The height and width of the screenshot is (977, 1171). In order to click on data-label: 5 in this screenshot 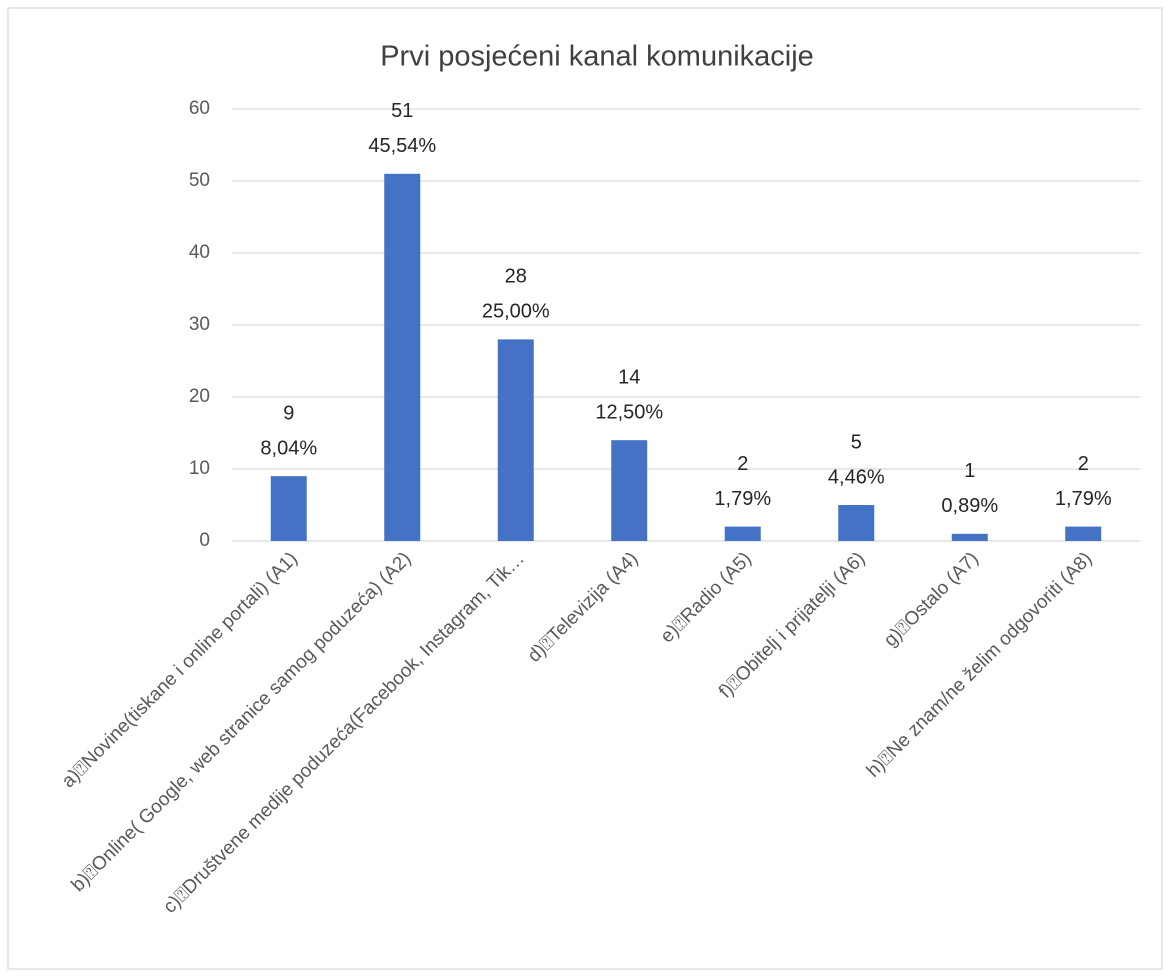, I will do `click(856, 442)`.